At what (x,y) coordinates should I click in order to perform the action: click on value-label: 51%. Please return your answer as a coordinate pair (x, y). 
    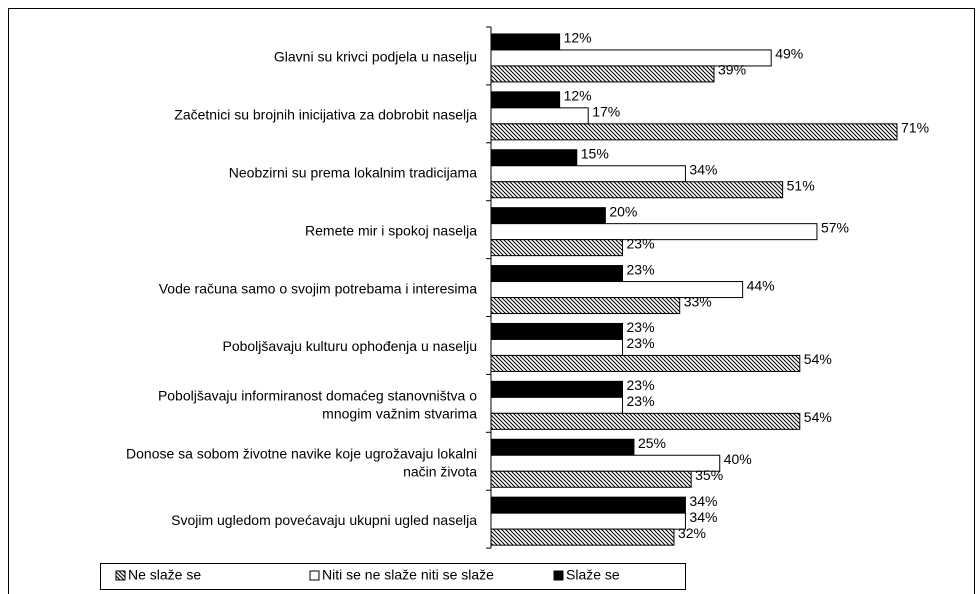
    Looking at the image, I should click on (801, 185).